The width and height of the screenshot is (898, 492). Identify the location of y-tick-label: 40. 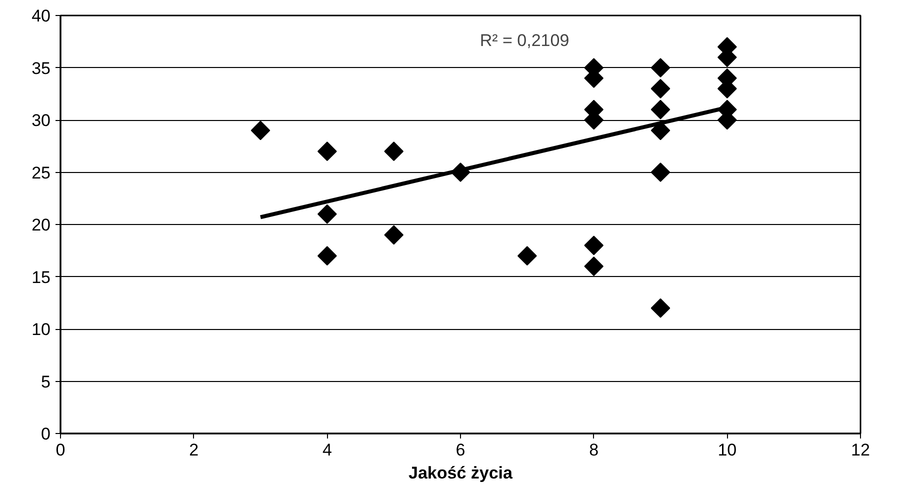
(41, 16).